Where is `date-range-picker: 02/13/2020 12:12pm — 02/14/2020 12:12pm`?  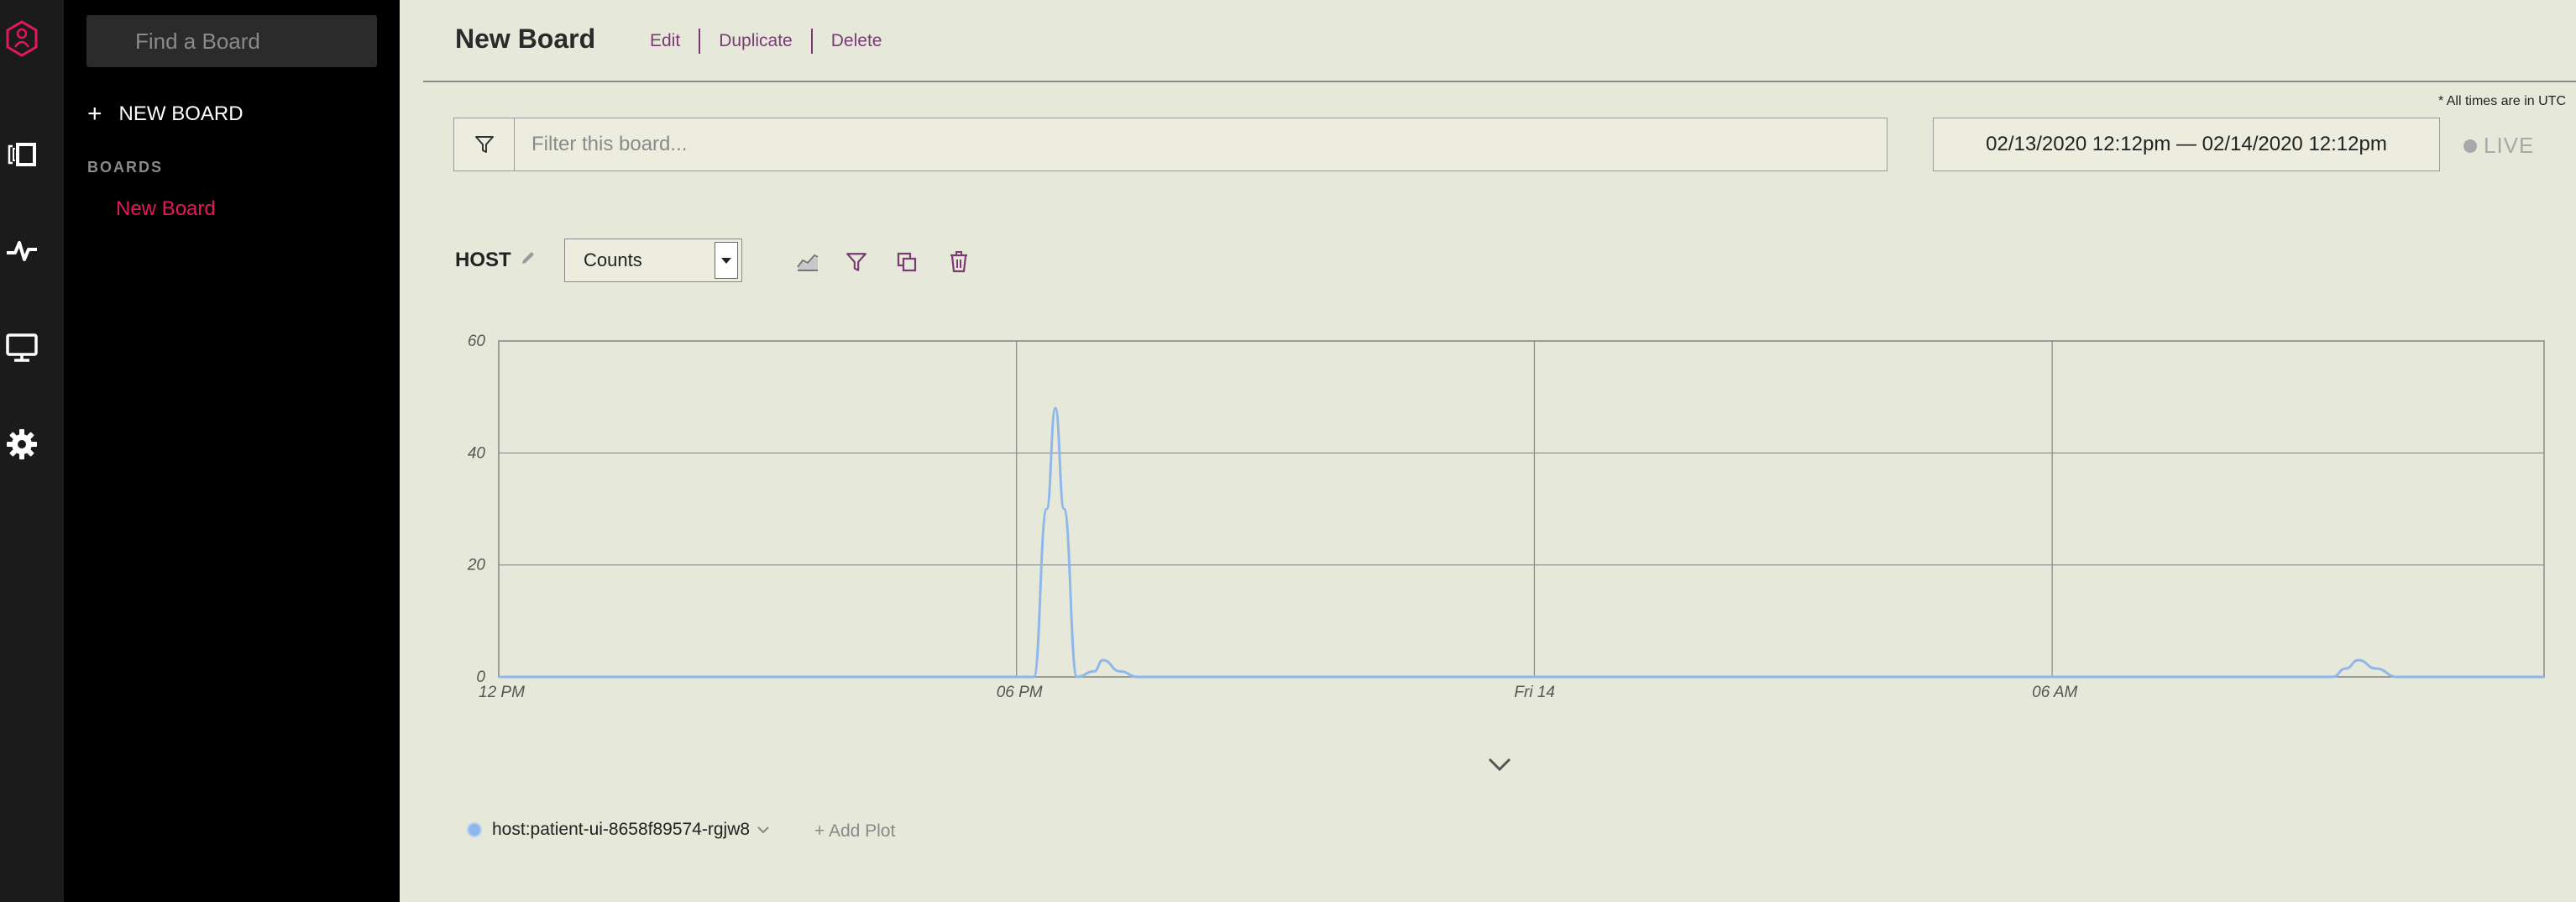 date-range-picker: 02/13/2020 12:12pm — 02/14/2020 12:12pm is located at coordinates (2186, 144).